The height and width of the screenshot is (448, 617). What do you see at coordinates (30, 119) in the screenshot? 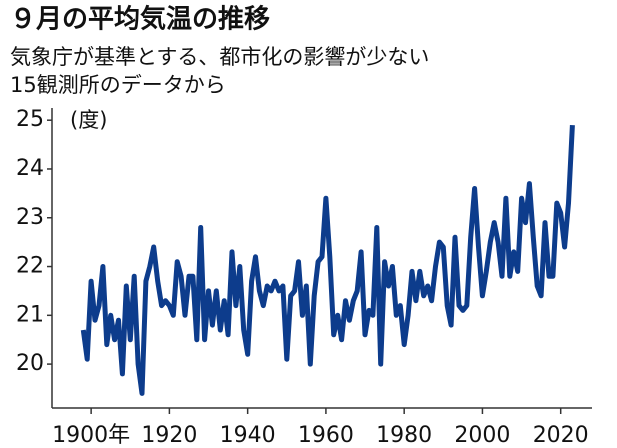
I see `y-tick-label: 25` at bounding box center [30, 119].